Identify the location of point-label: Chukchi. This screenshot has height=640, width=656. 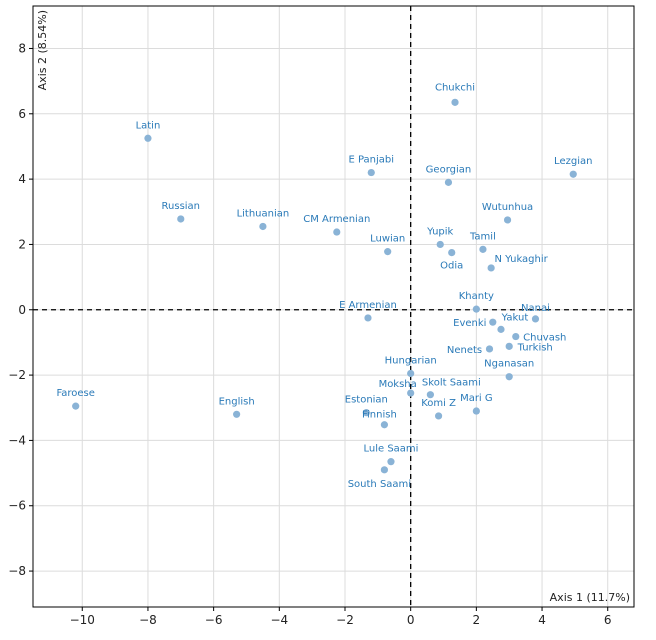
(455, 87).